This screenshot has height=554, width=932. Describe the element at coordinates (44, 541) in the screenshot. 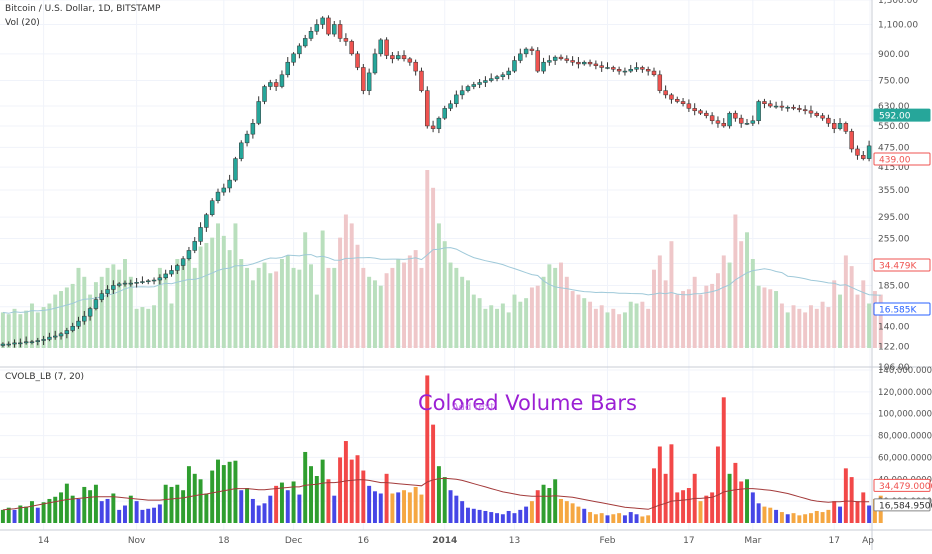

I see `time-tick-label: 14` at that location.